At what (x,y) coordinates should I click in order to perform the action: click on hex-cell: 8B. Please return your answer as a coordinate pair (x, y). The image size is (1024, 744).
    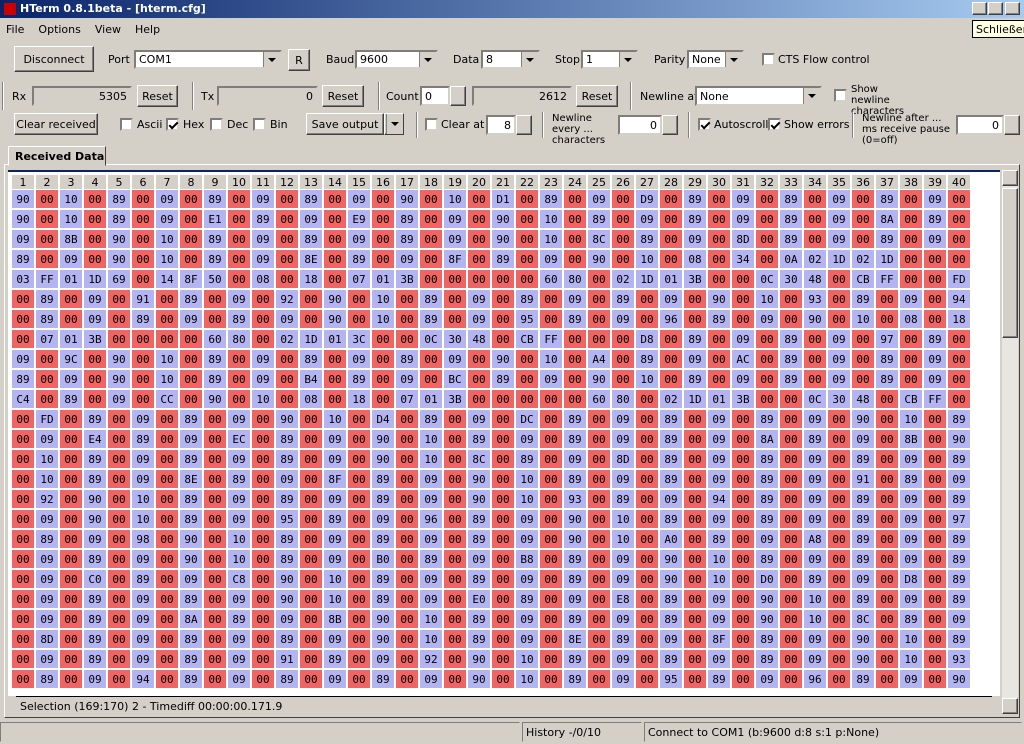
    Looking at the image, I should click on (335, 619).